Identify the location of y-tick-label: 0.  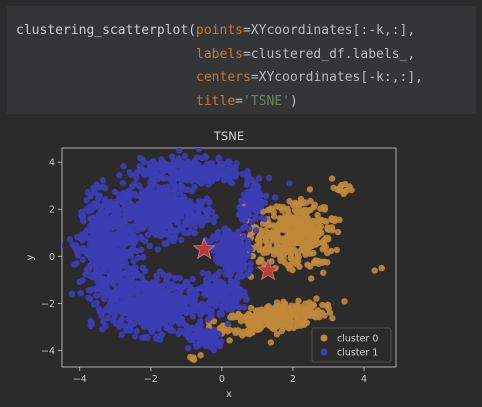
(52, 257).